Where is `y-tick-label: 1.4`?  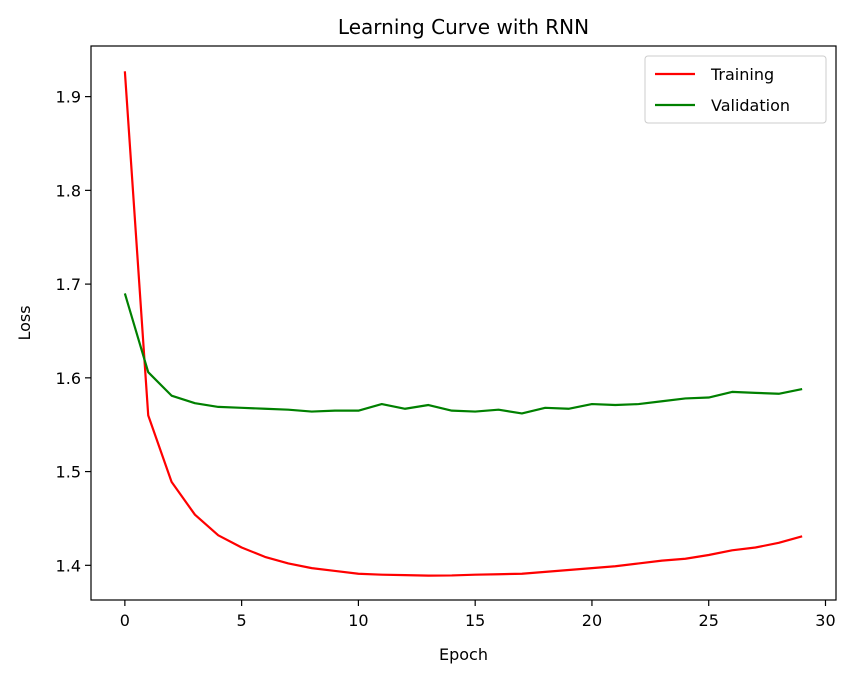
y-tick-label: 1.4 is located at coordinates (68, 565).